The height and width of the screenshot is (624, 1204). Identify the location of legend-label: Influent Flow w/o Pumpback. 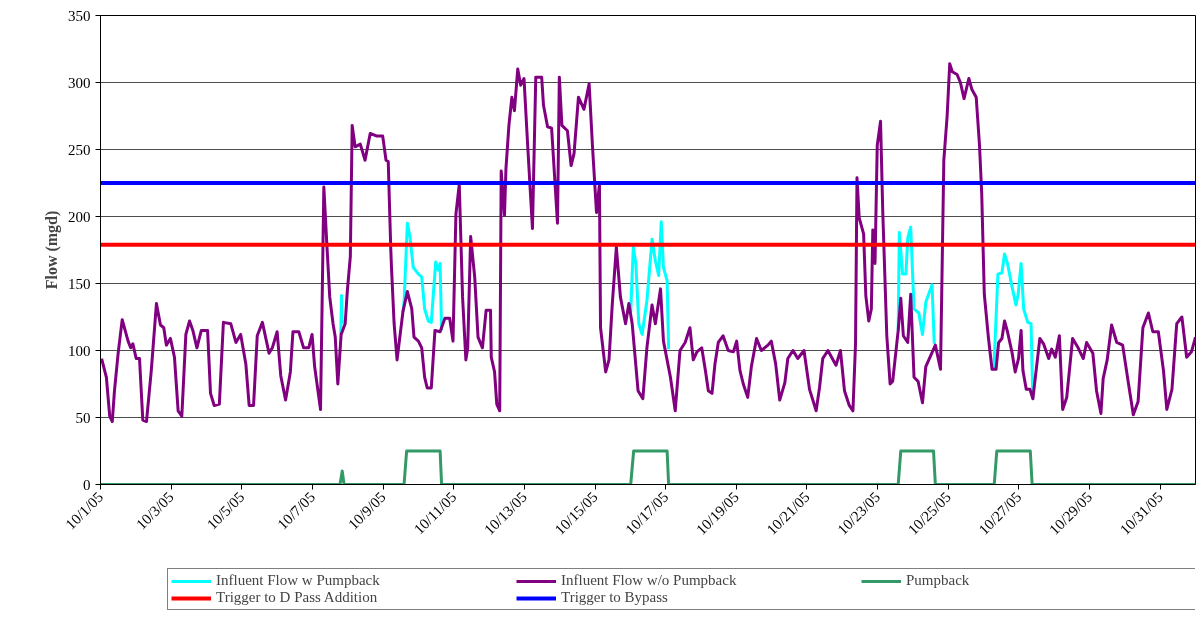
(649, 580).